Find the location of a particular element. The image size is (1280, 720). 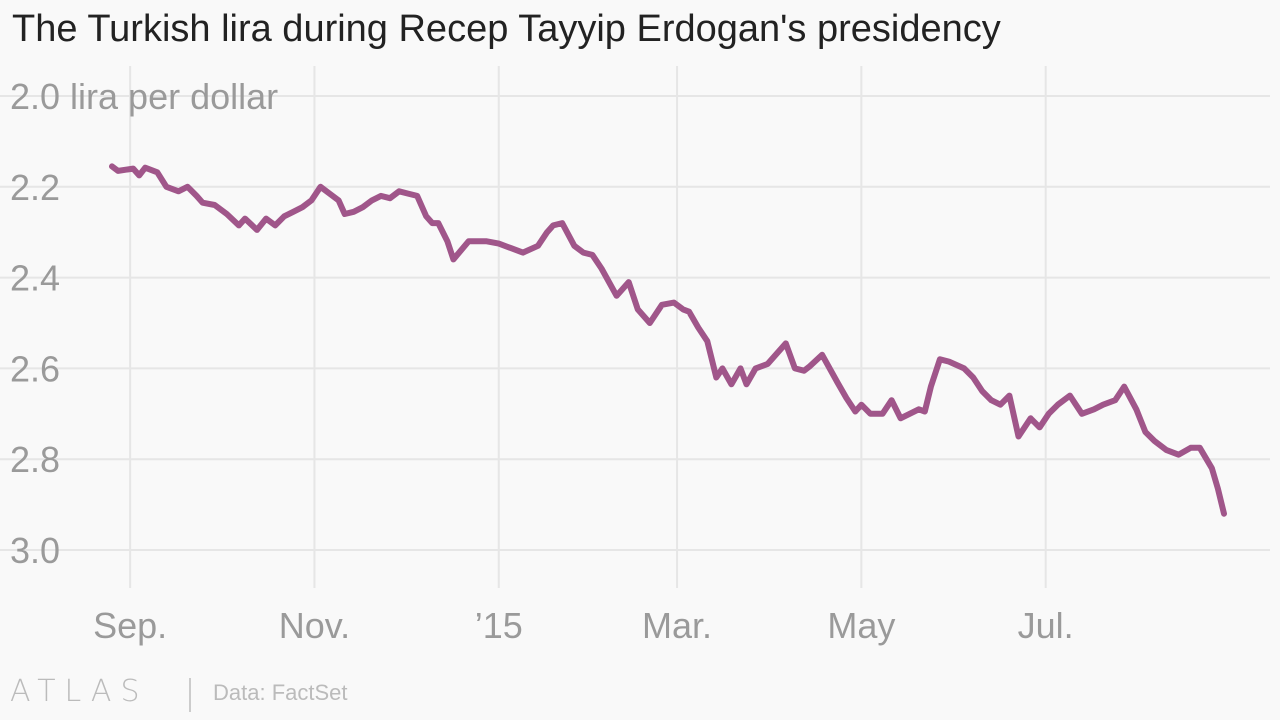

x-tick-labels: Sep. Nov. ’15 Mar. May Jul. is located at coordinates (583, 625).